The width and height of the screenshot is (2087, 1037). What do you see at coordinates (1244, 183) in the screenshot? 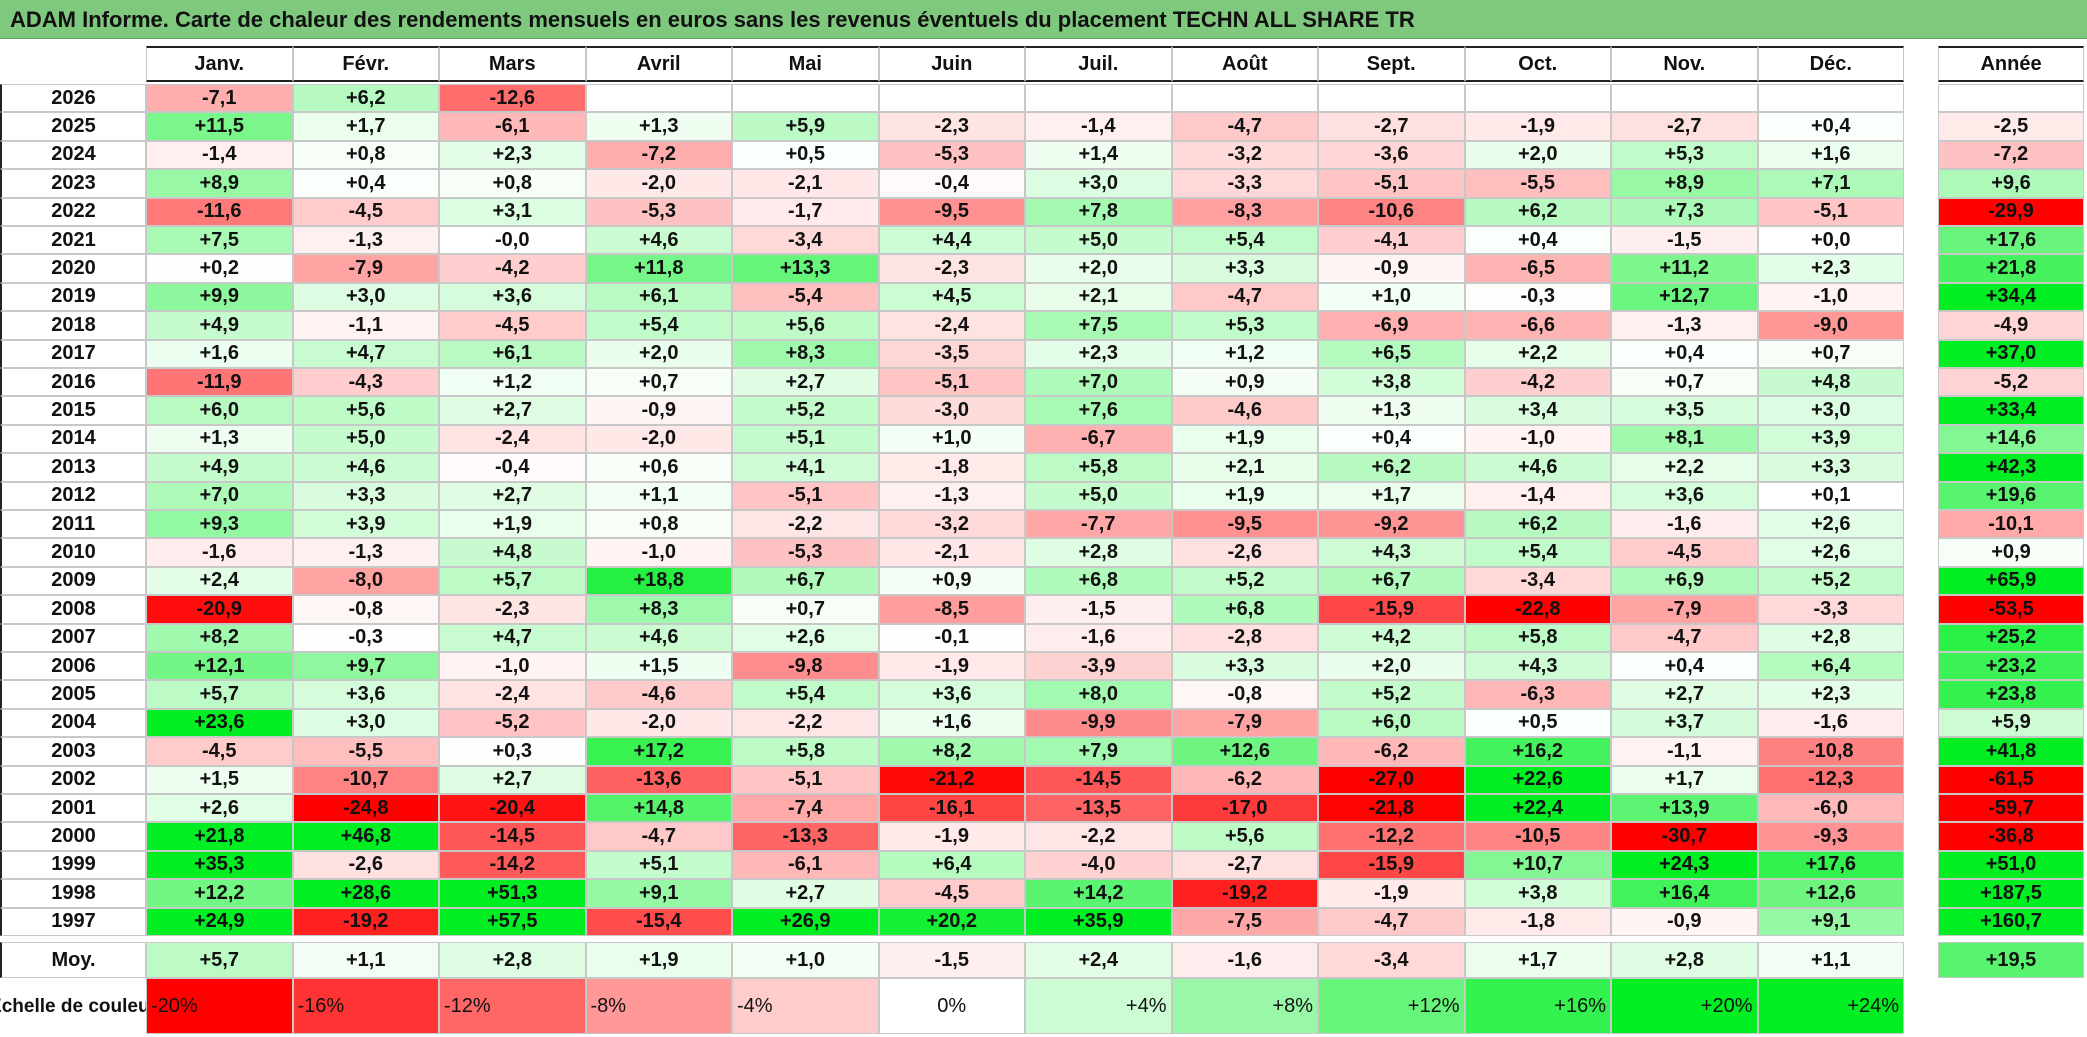
I see `heatmap-cell: -3,3` at bounding box center [1244, 183].